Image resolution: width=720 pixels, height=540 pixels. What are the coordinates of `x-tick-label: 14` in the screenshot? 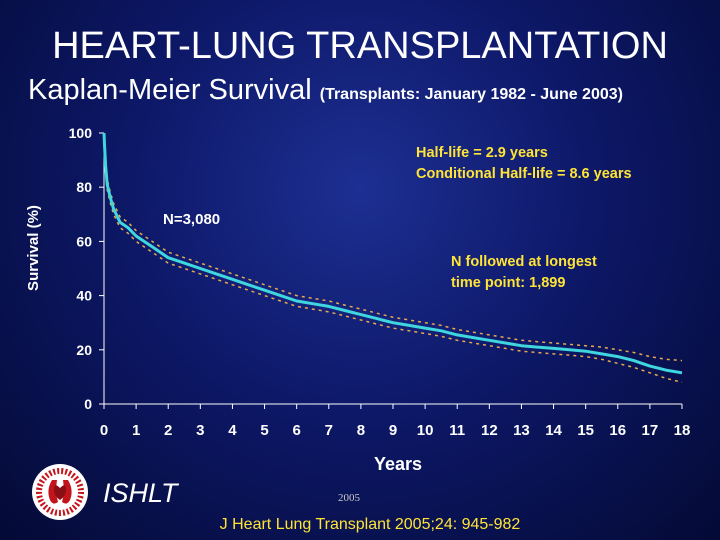 It's located at (553, 430).